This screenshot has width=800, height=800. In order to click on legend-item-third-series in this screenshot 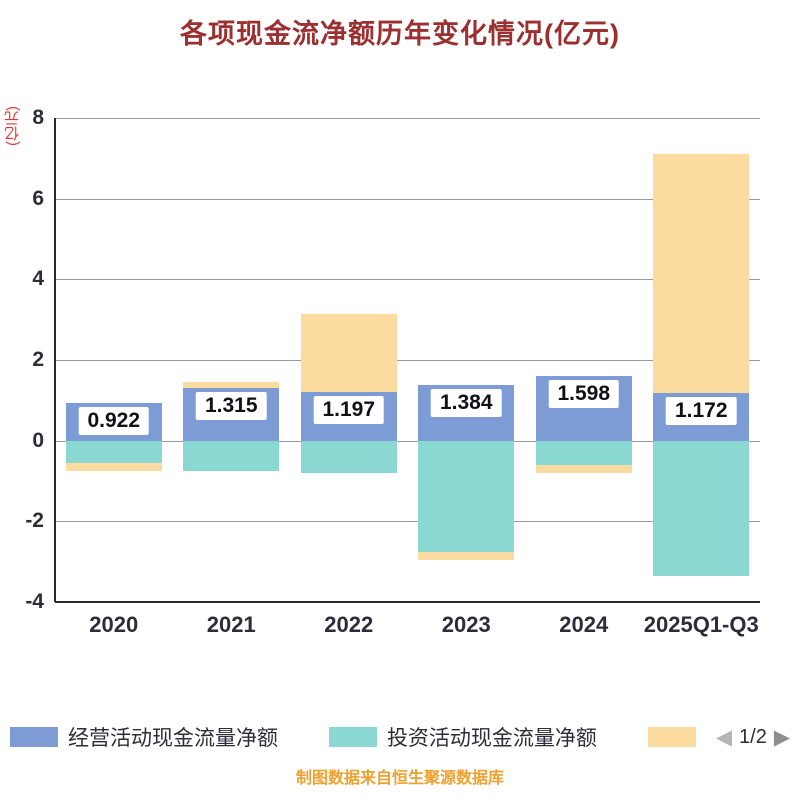, I will do `click(676, 737)`.